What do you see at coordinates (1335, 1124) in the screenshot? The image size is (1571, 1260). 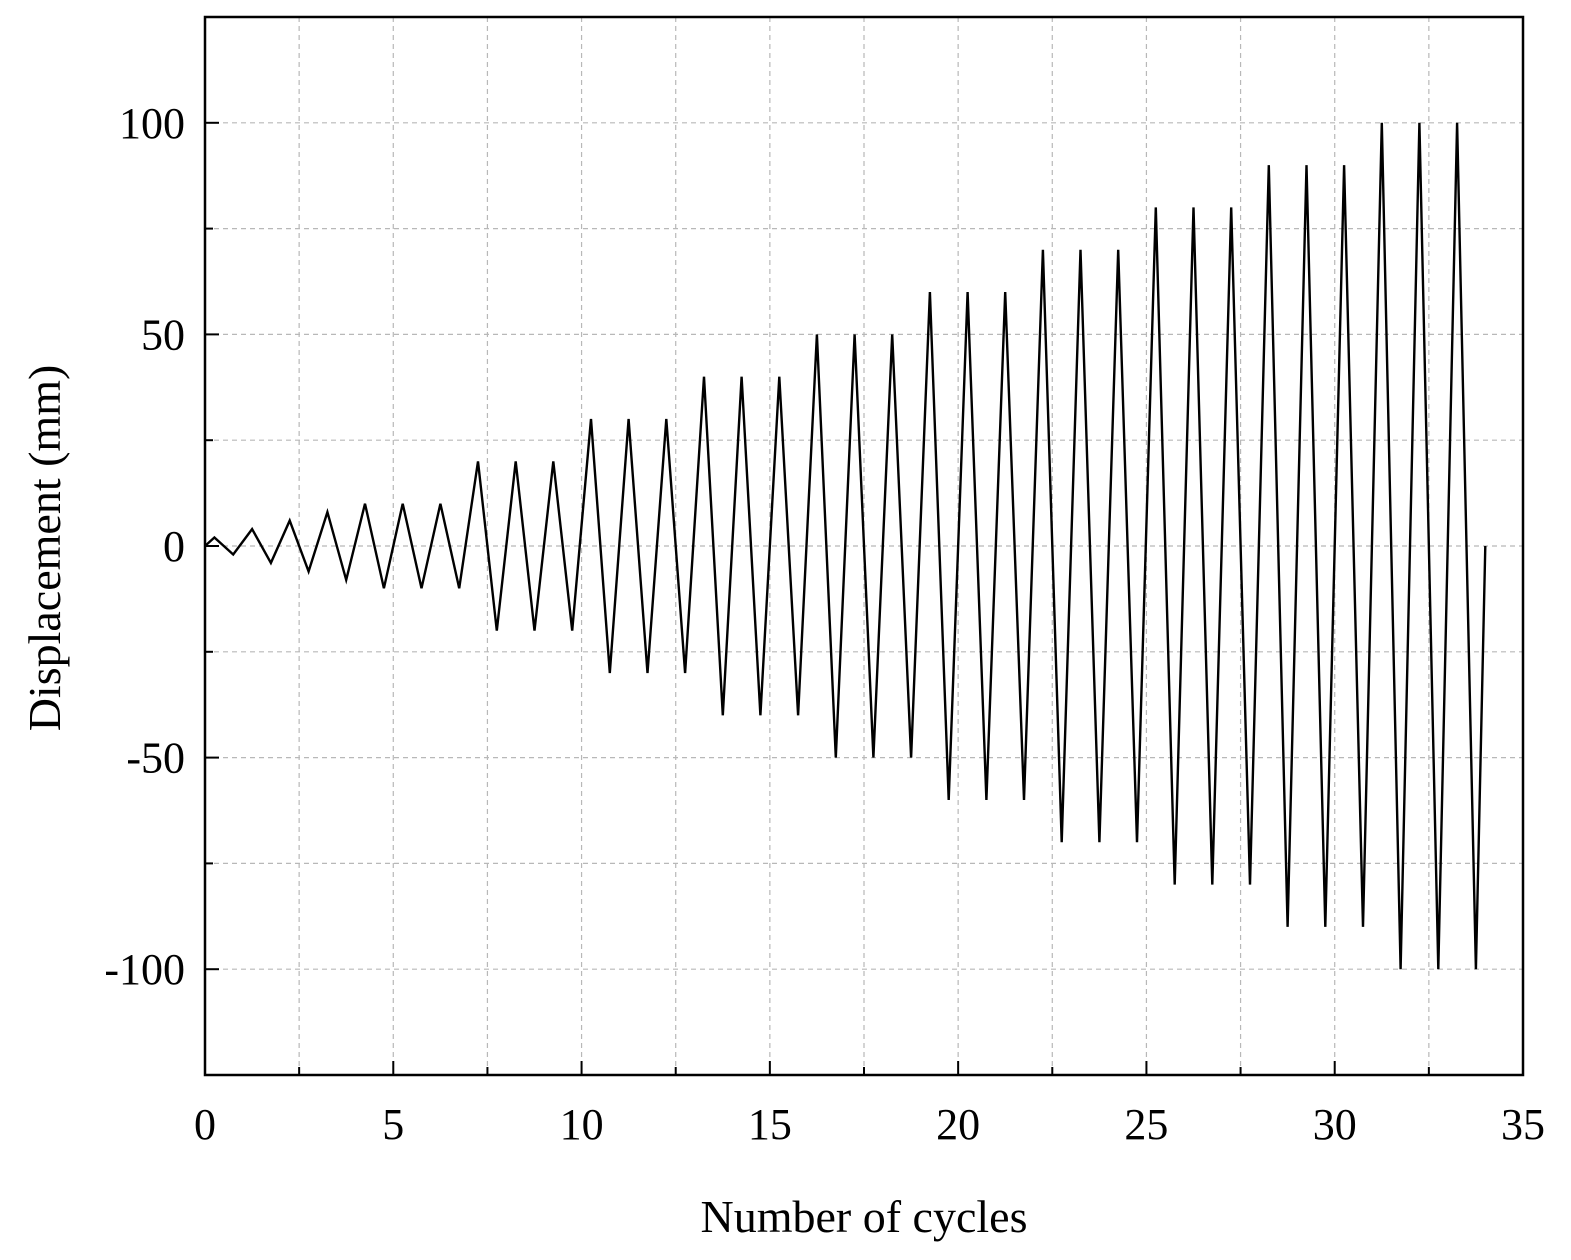 I see `x-tick-label: 30` at bounding box center [1335, 1124].